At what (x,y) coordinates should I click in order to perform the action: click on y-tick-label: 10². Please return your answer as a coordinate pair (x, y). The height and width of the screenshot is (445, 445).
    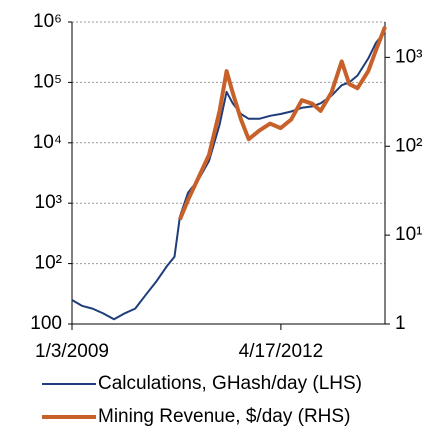
    Looking at the image, I should click on (48, 263).